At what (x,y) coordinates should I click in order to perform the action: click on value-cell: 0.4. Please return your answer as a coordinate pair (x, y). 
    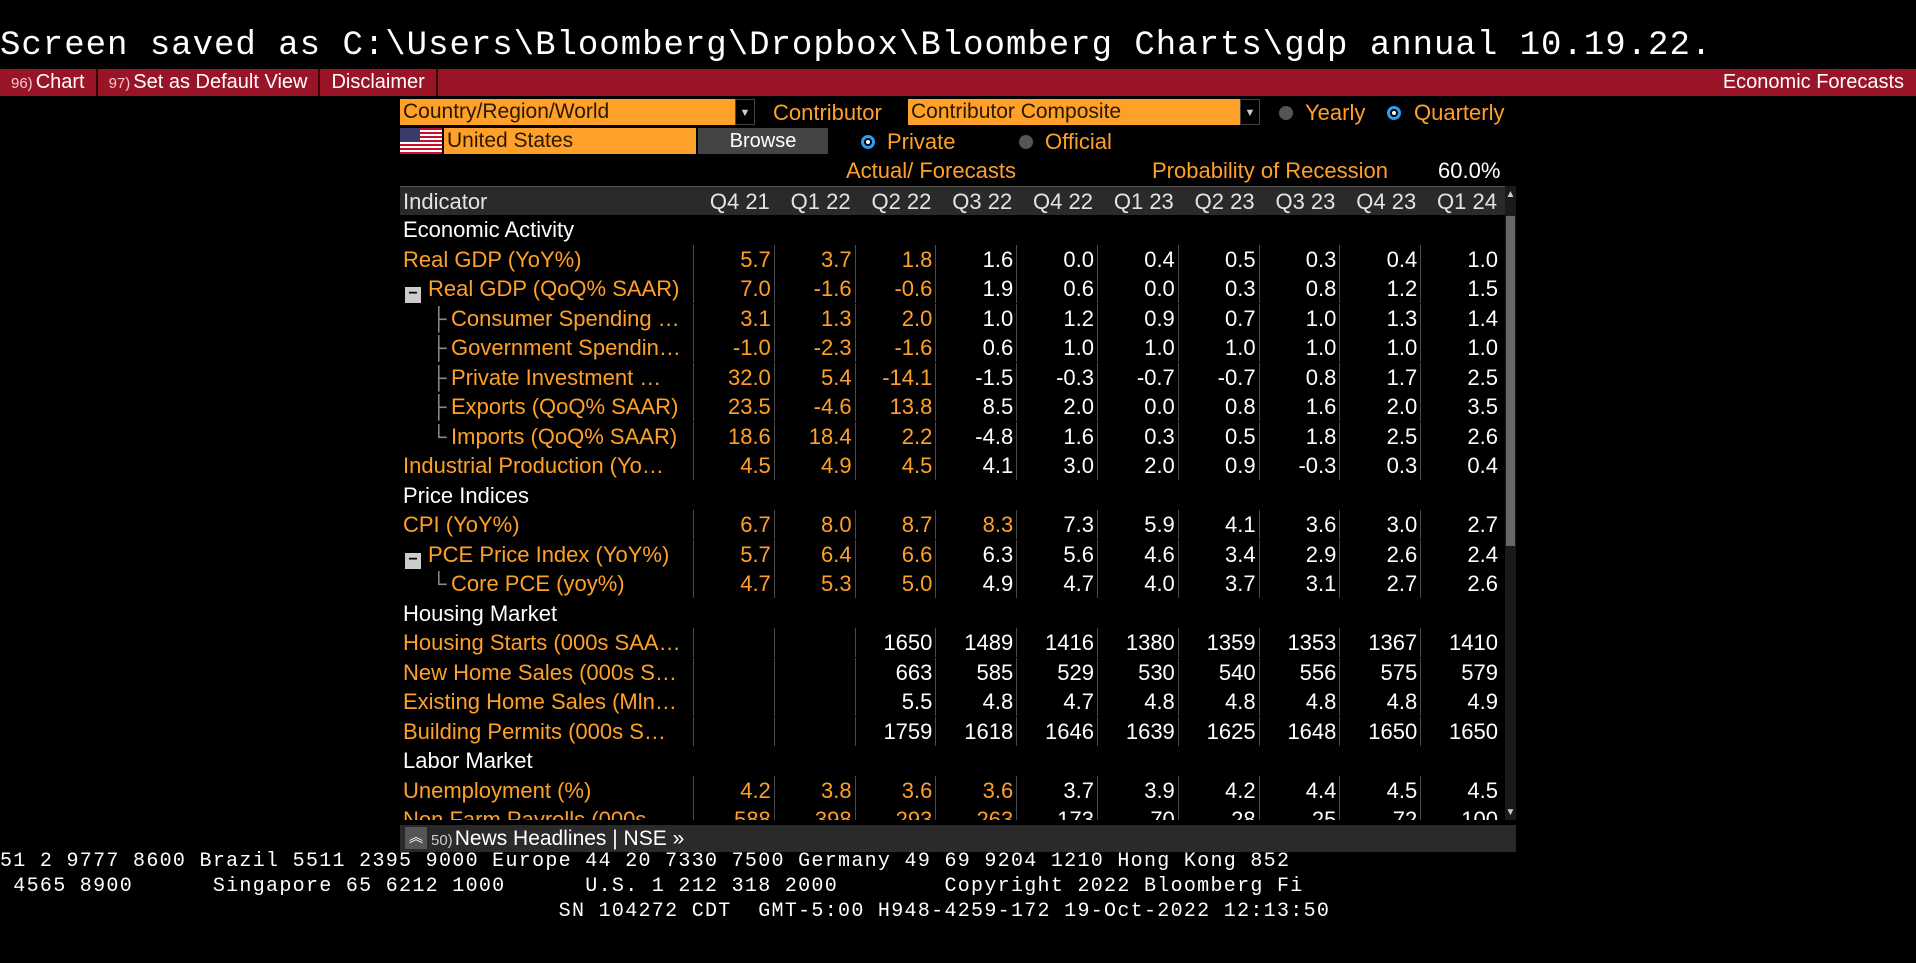
    Looking at the image, I should click on (1379, 259).